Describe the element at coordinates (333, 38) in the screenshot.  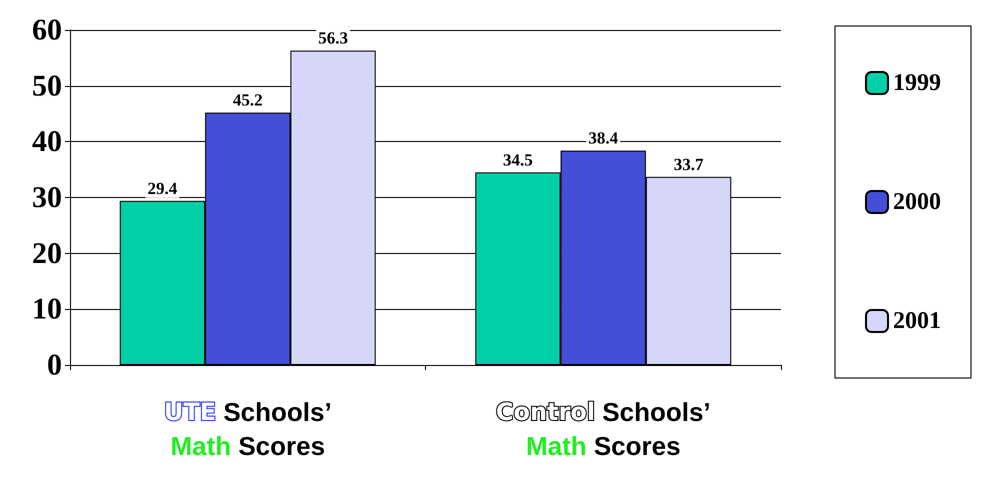
I see `data-label: 56.3` at that location.